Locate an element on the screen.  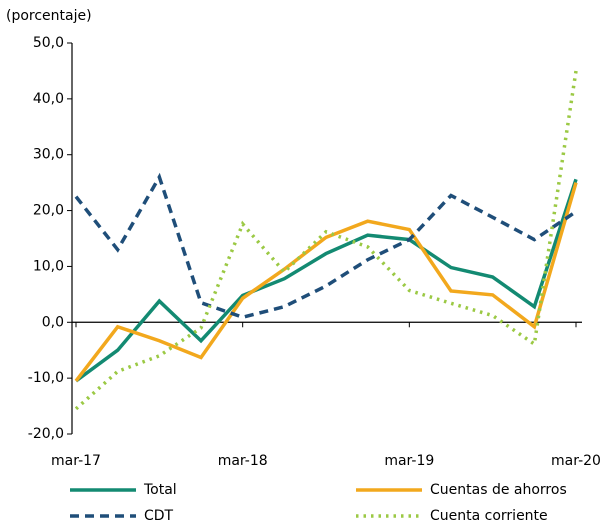
x-tick-label: mar-18 is located at coordinates (243, 461).